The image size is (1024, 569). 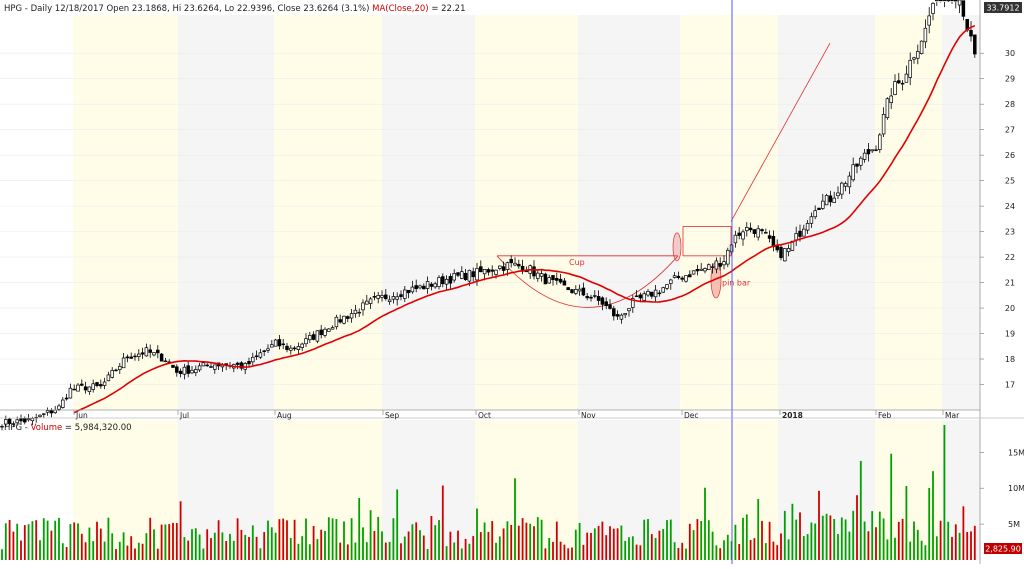 I want to click on cup-arc, so click(x=587, y=281).